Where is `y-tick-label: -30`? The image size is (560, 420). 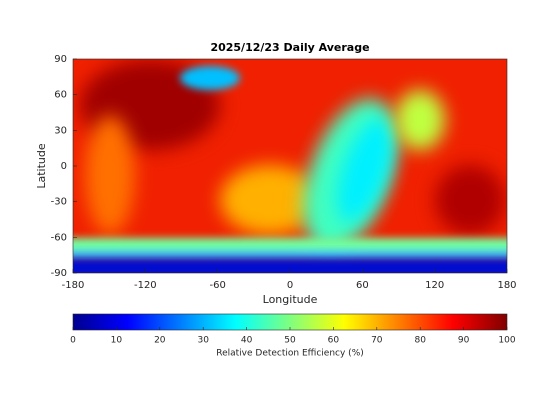
y-tick-label: -30 is located at coordinates (59, 202).